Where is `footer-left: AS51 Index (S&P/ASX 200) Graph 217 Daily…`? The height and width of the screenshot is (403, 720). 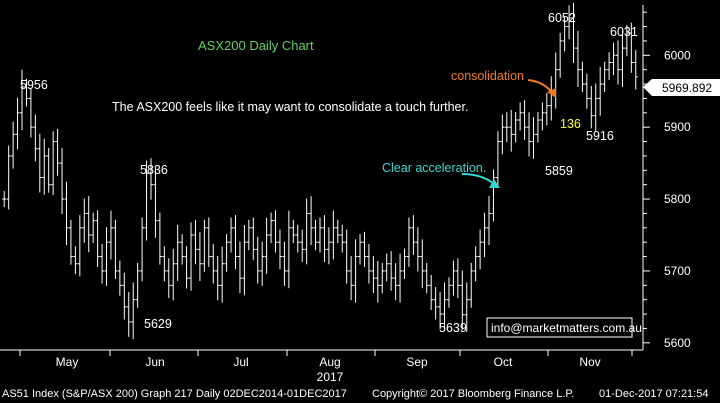
footer-left: AS51 Index (S&P/ASX 200) Graph 217 Daily… is located at coordinates (174, 394).